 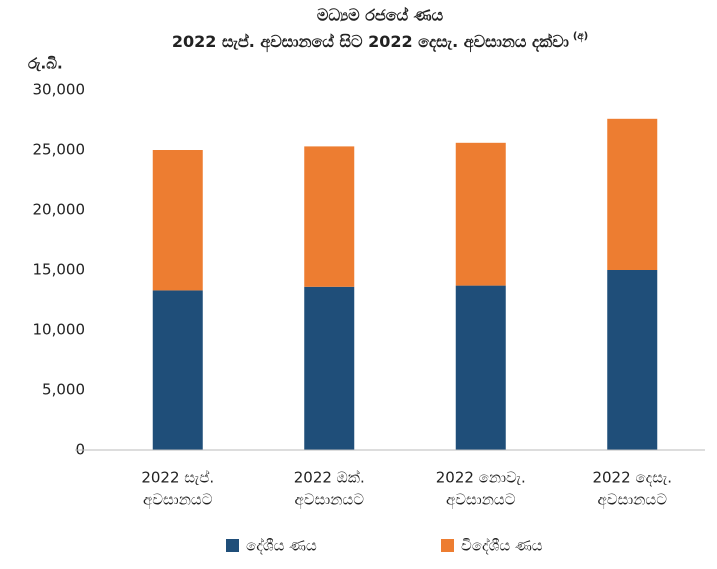 What do you see at coordinates (580, 37) in the screenshot?
I see `subtitle-note: (අ)` at bounding box center [580, 37].